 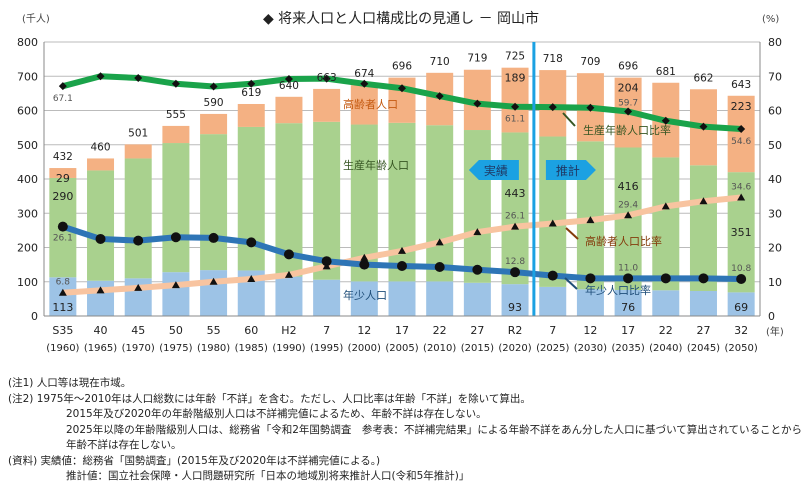 What do you see at coordinates (439, 348) in the screenshot?
I see `x-tick-year: (2010)` at bounding box center [439, 348].